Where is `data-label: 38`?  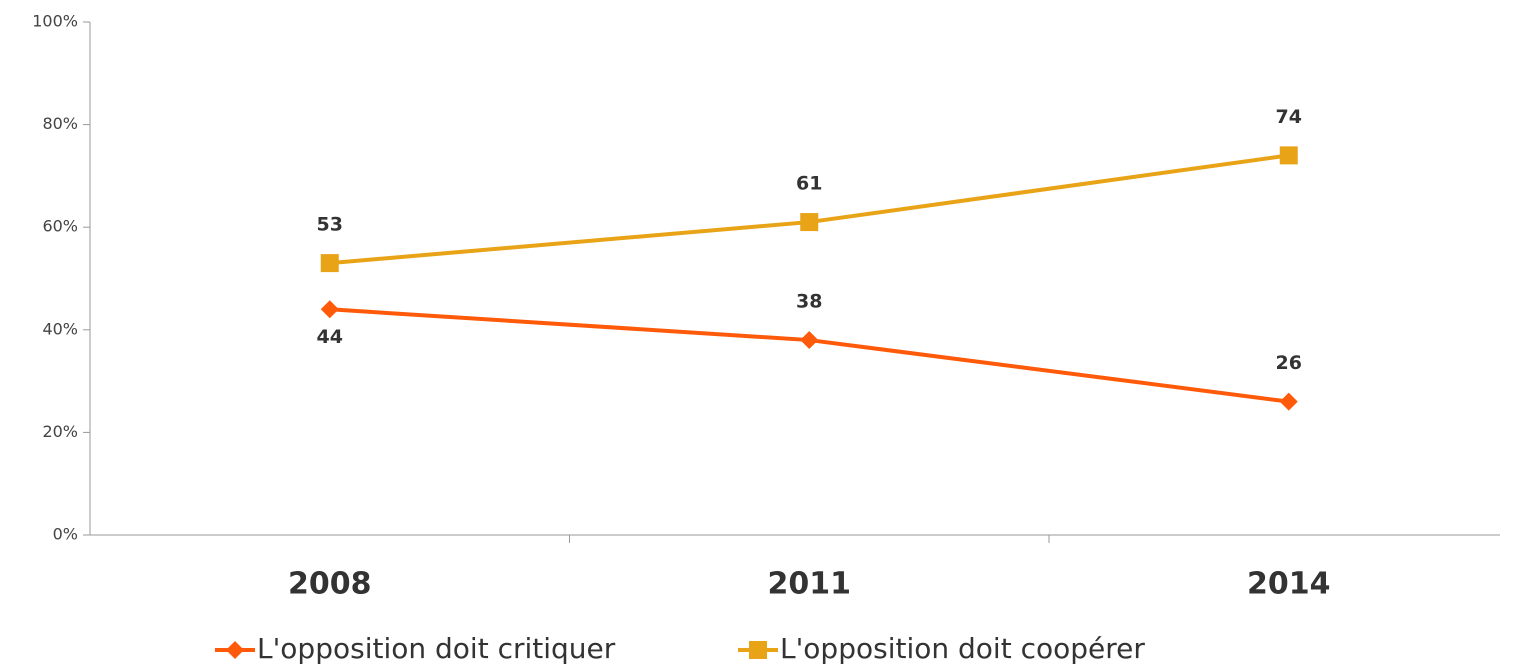
data-label: 38 is located at coordinates (809, 302).